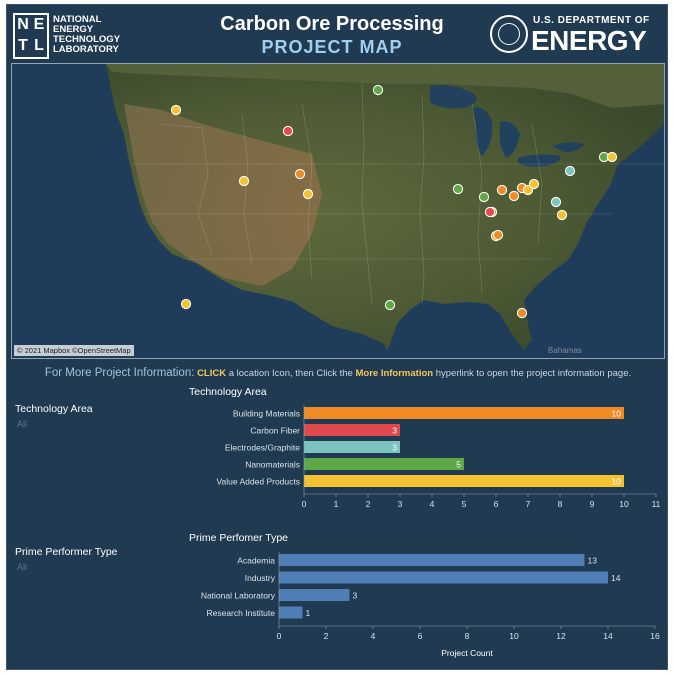 This screenshot has width=674, height=674. I want to click on tech-chart-title: Technology Area, so click(228, 392).